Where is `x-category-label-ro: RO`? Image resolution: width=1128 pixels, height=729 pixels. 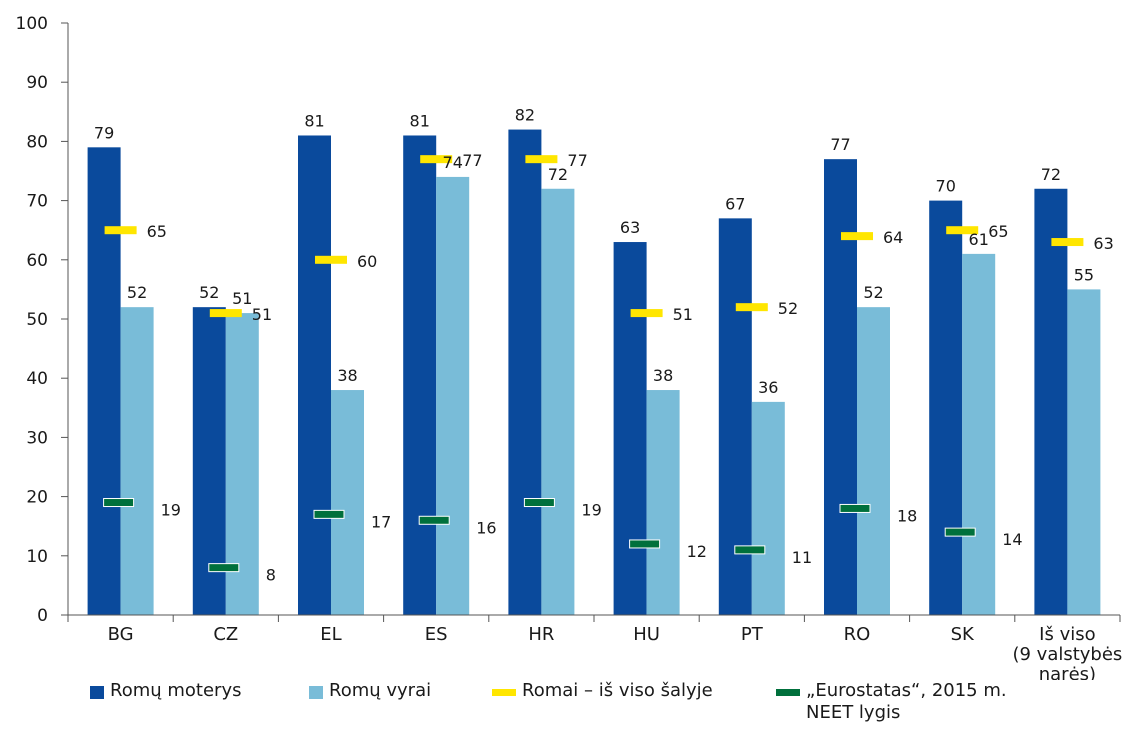 x-category-label-ro: RO is located at coordinates (857, 634).